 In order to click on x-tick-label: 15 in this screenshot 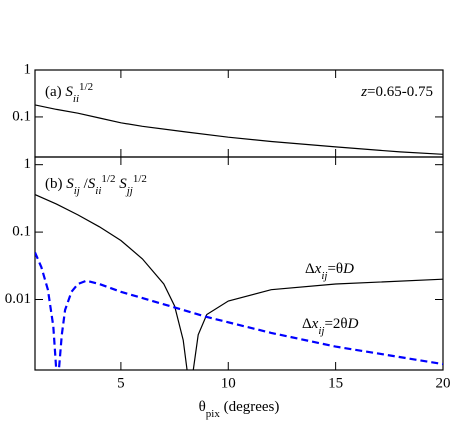, I will do `click(335, 383)`.